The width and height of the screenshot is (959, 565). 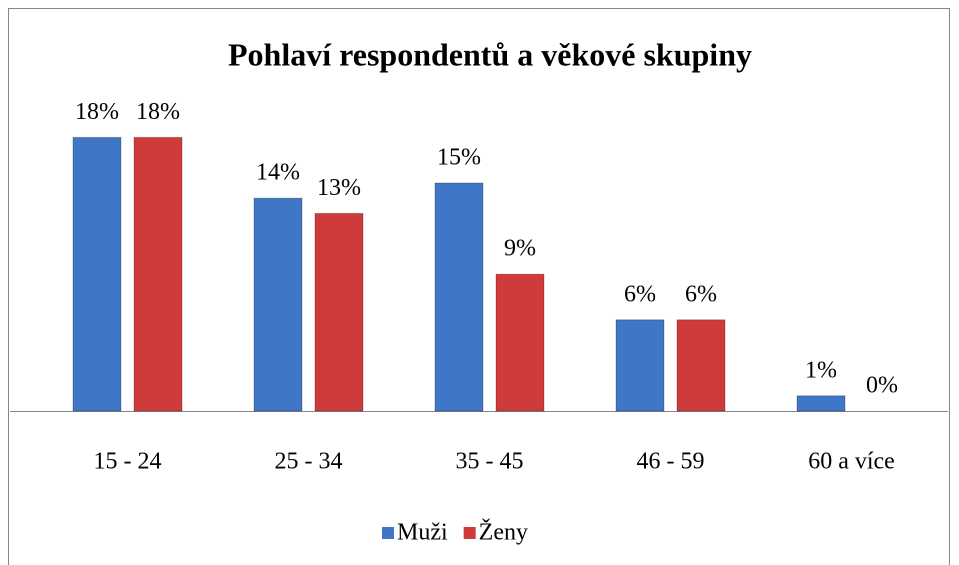 What do you see at coordinates (851, 462) in the screenshot?
I see `x-tick-label: 60 a více` at bounding box center [851, 462].